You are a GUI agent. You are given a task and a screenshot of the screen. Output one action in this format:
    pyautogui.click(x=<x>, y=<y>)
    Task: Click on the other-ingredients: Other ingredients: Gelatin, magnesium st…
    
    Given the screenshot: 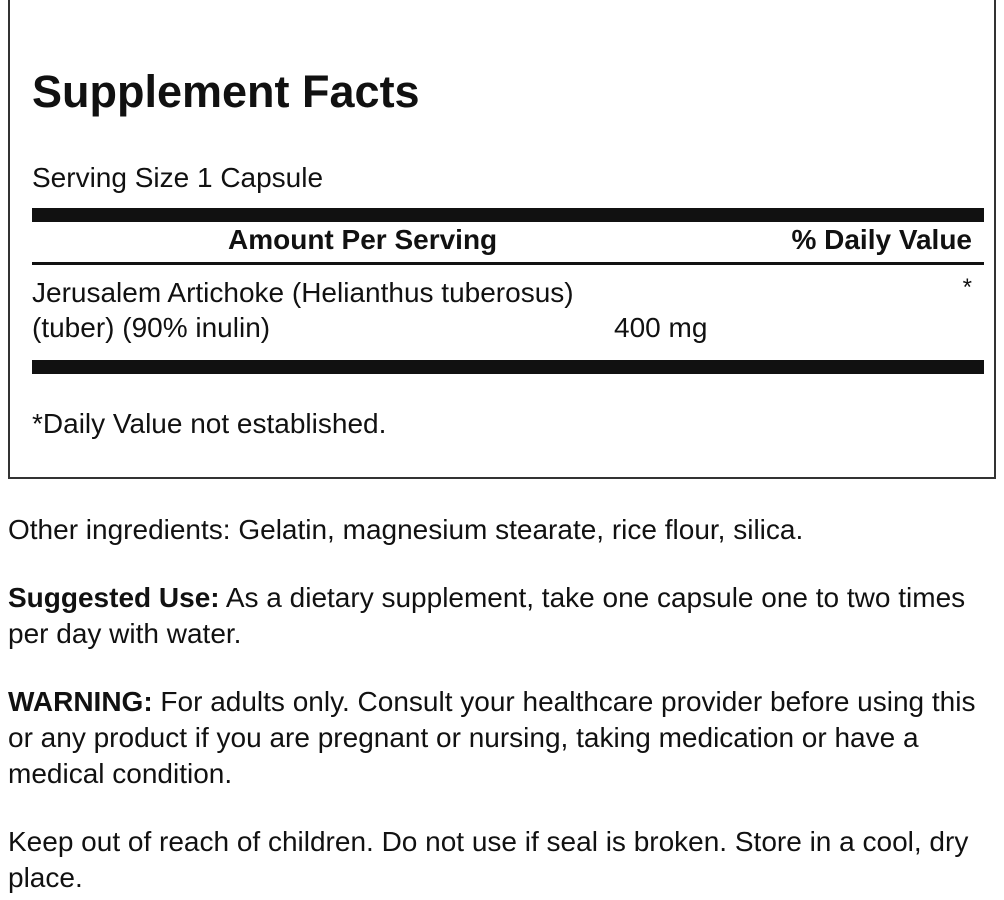 What is the action you would take?
    pyautogui.click(x=406, y=529)
    